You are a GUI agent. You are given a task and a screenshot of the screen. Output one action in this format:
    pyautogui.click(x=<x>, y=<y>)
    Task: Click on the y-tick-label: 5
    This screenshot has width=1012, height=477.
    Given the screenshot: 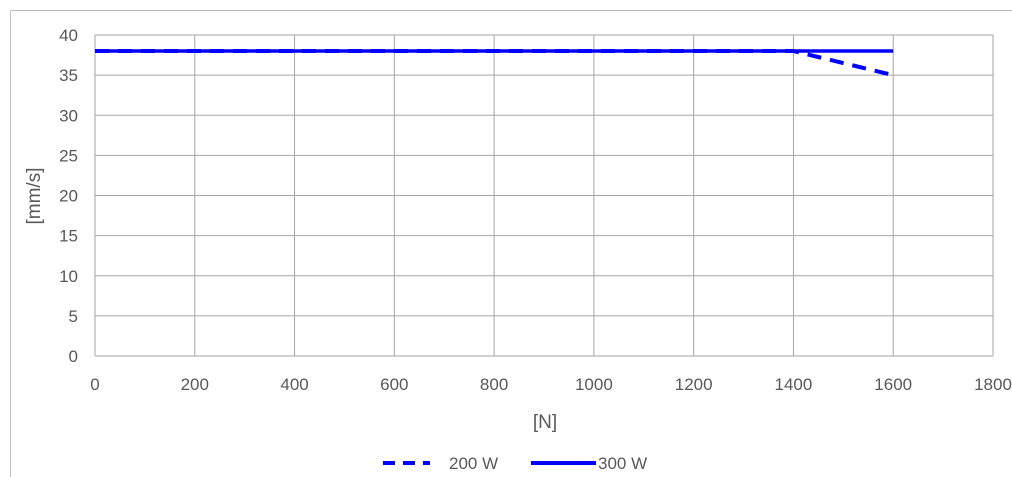 What is the action you would take?
    pyautogui.click(x=73, y=316)
    